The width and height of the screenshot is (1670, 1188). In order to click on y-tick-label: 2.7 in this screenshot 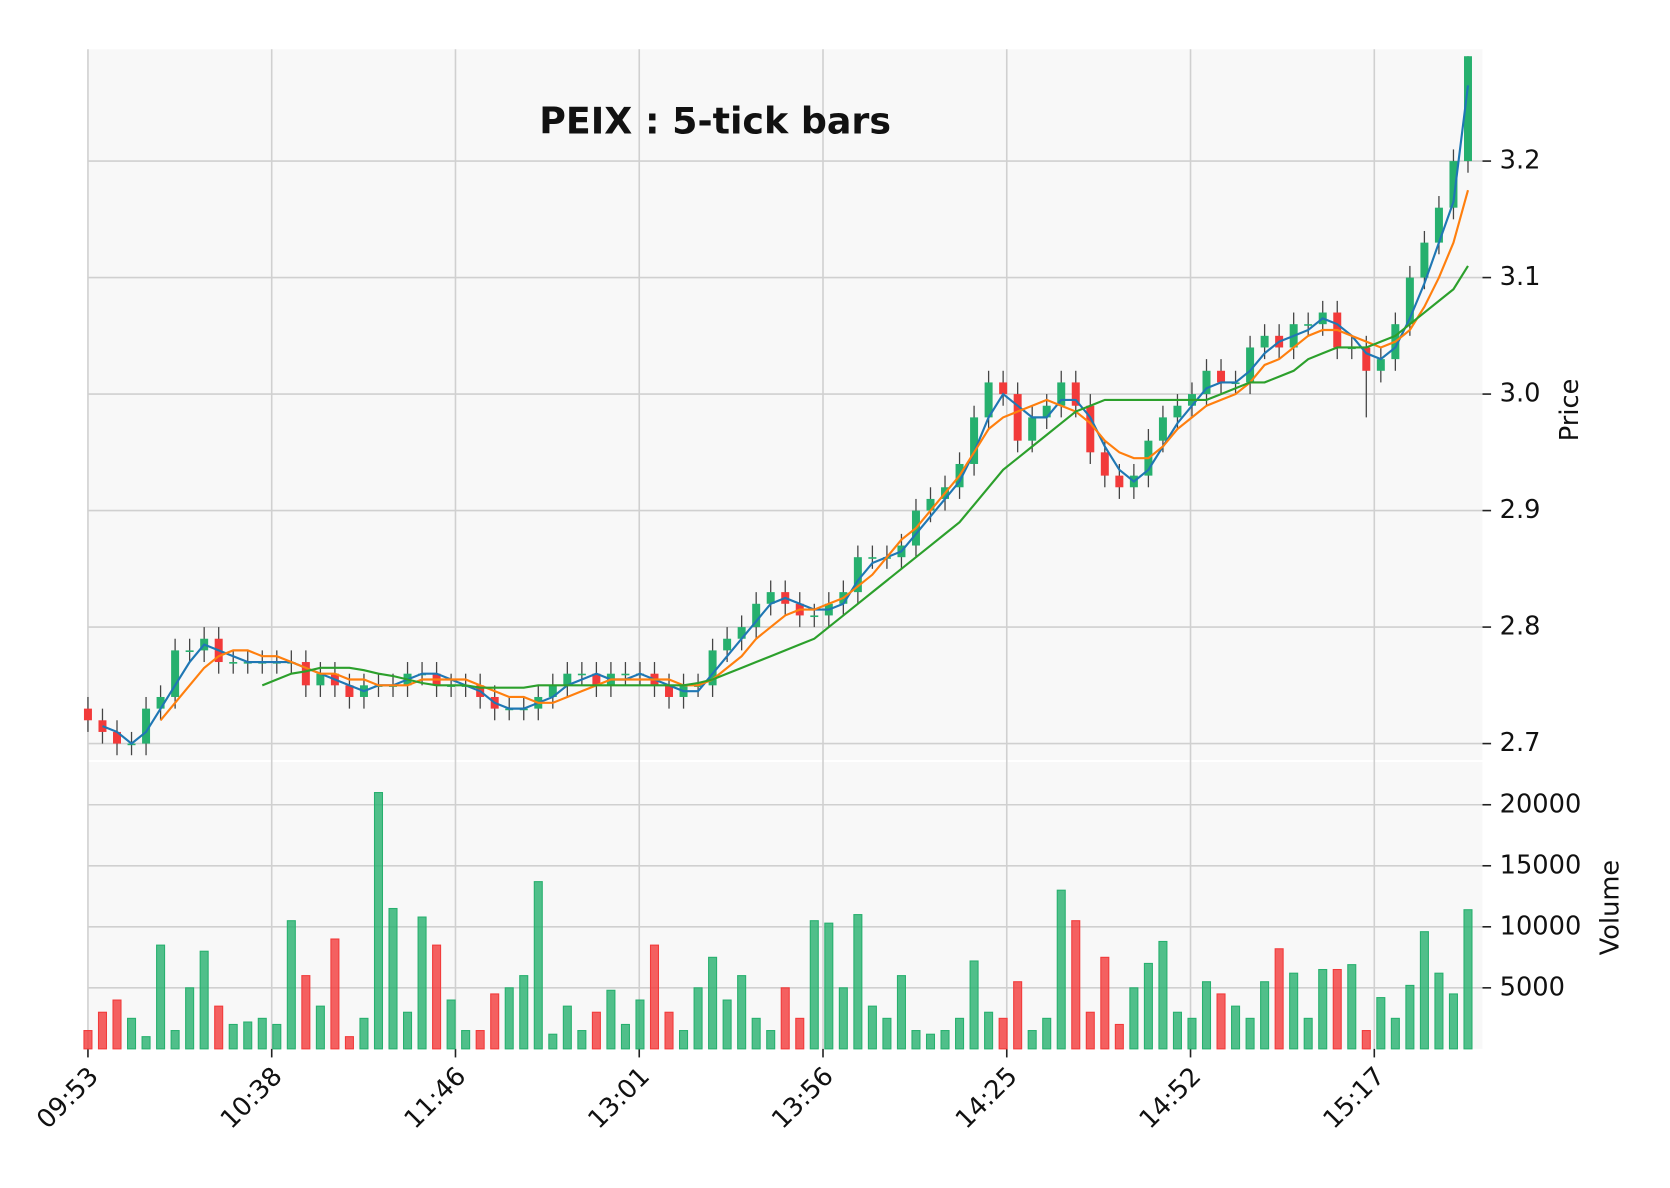, I will do `click(1520, 743)`.